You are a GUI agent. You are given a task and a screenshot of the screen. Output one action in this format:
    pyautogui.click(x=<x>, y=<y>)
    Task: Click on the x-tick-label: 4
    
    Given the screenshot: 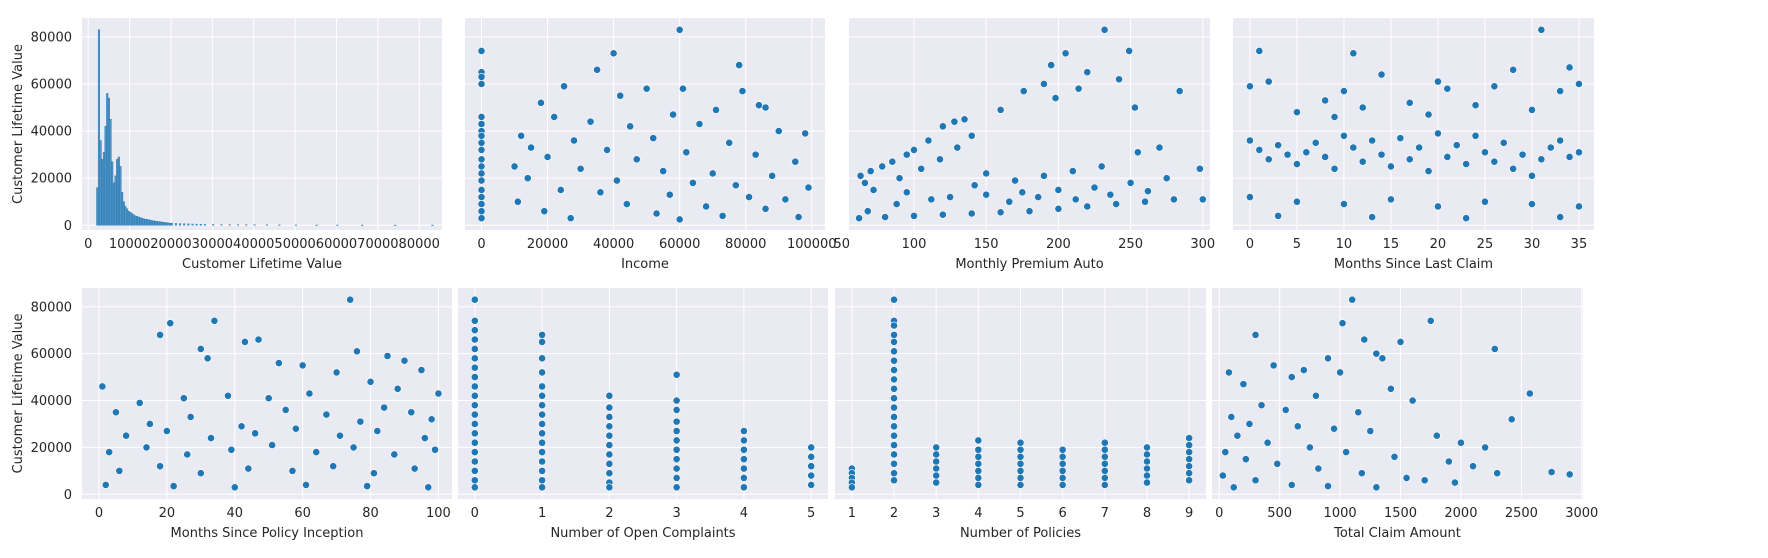 What is the action you would take?
    pyautogui.click(x=978, y=513)
    